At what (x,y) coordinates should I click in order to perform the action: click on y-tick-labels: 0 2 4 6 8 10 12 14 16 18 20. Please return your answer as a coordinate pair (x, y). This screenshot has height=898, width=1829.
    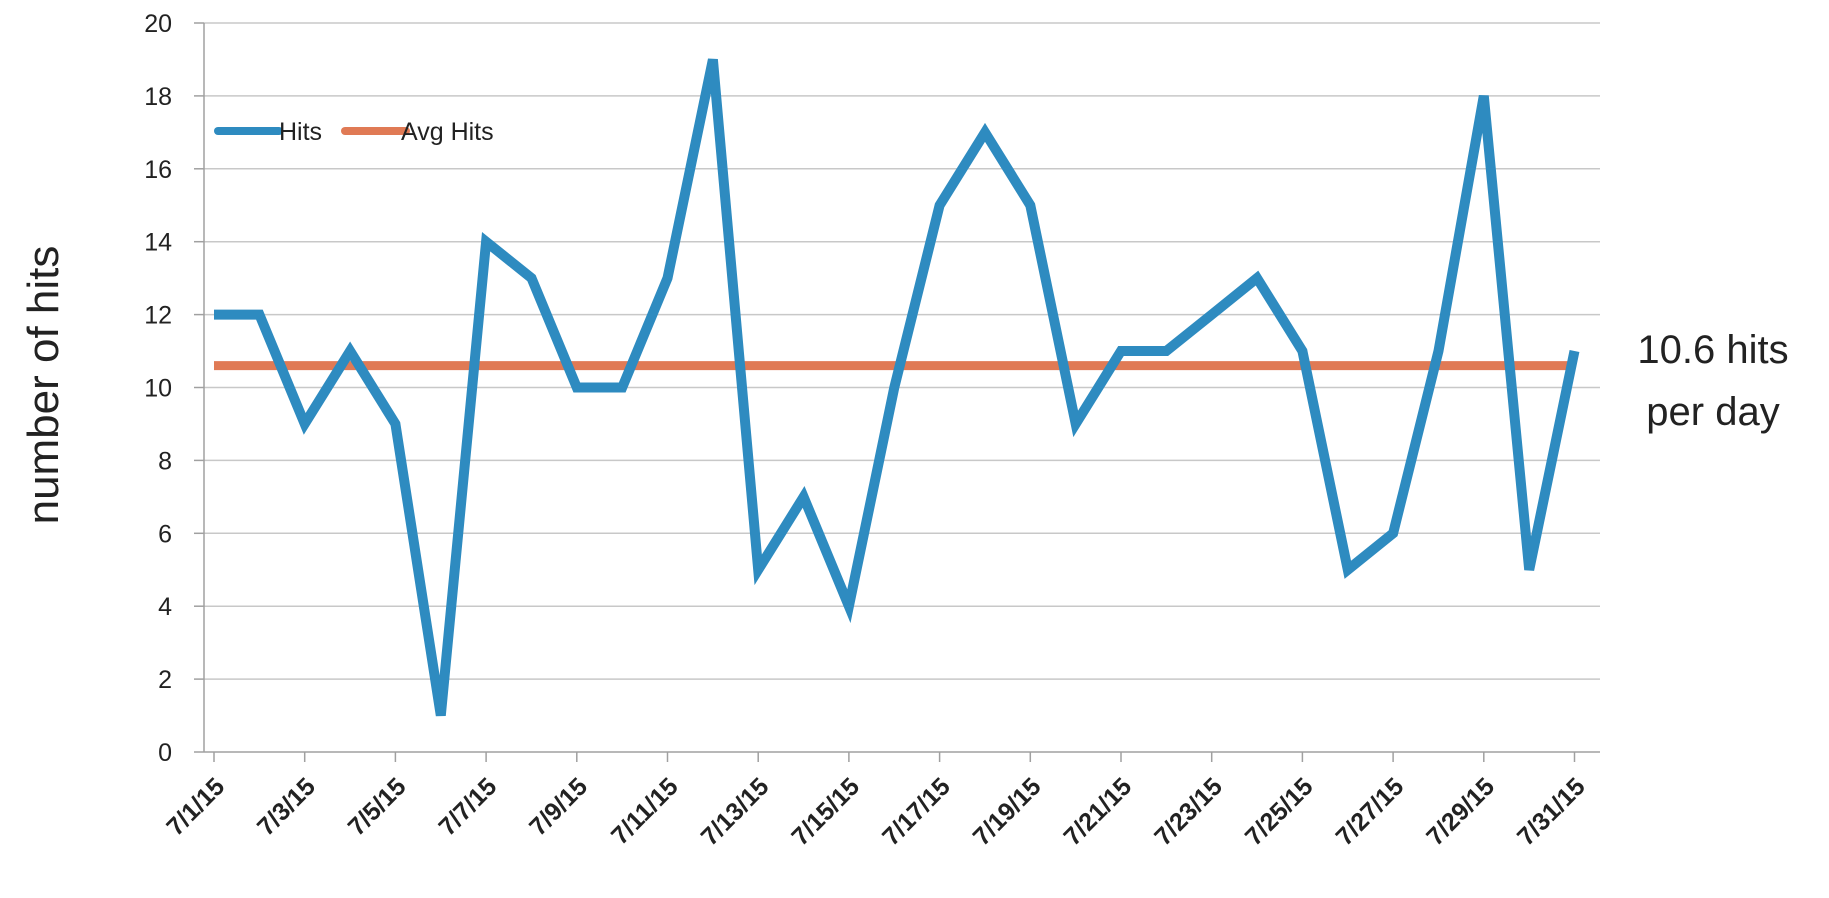
    Looking at the image, I should click on (158, 388).